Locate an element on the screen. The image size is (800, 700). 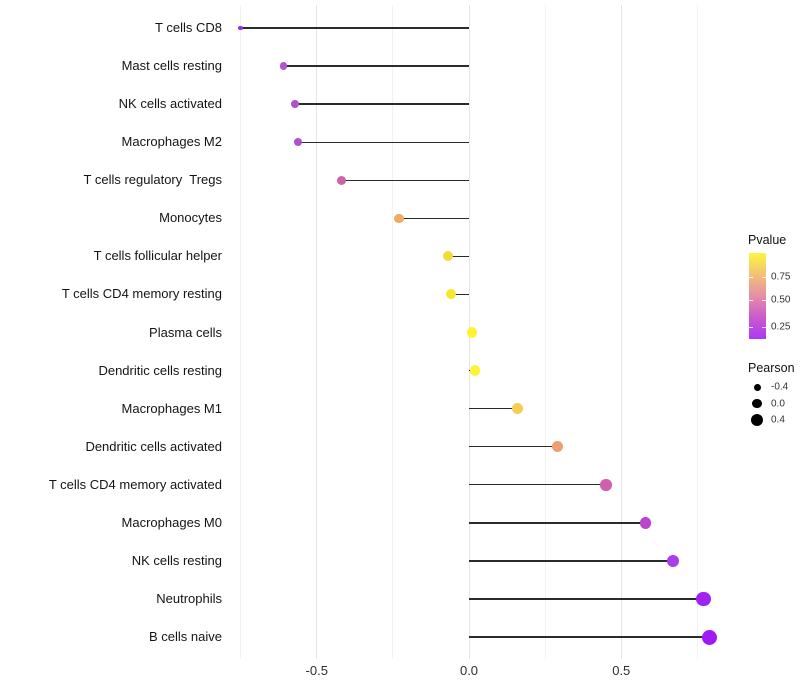
pearson-size-label: 0.0 is located at coordinates (778, 403).